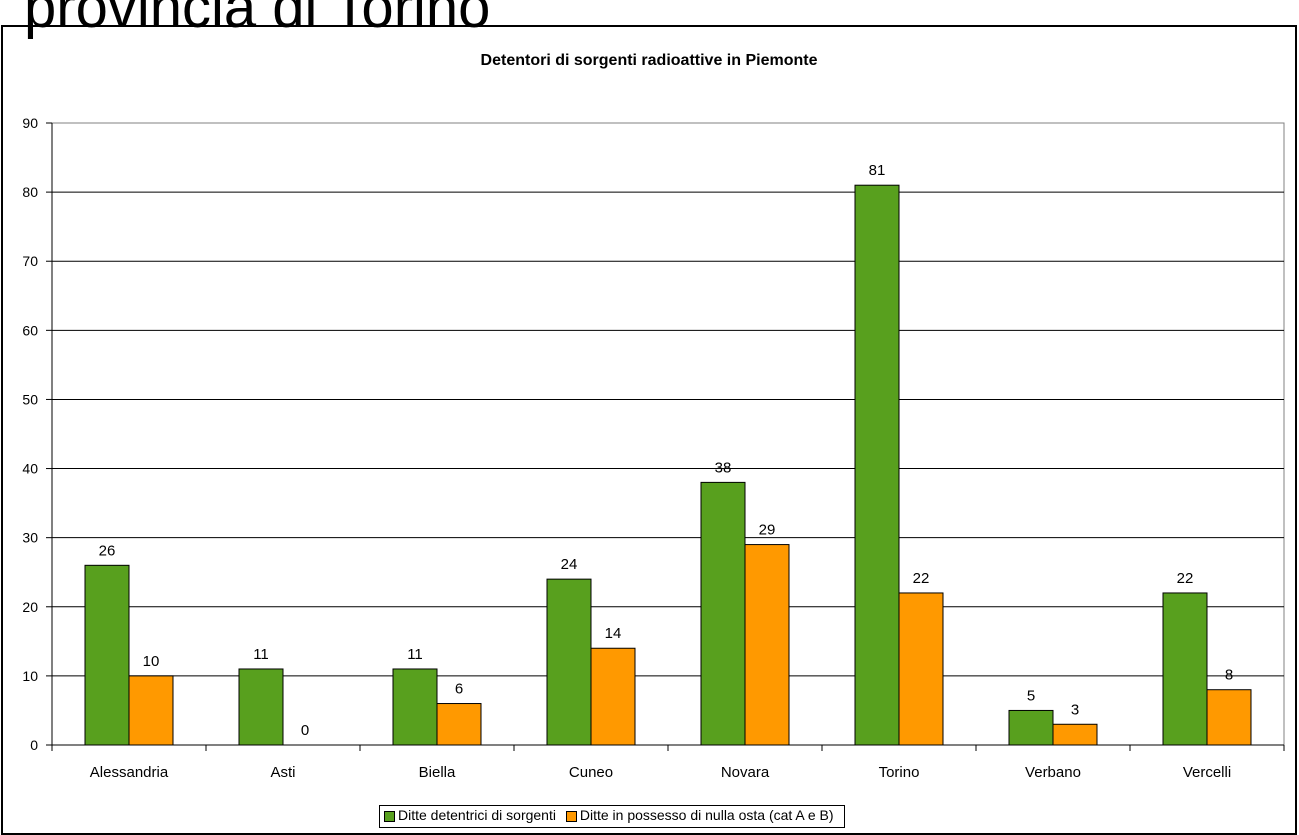 The image size is (1299, 835). I want to click on legend-label-series-1: Ditte detentrici di sorgenti, so click(477, 815).